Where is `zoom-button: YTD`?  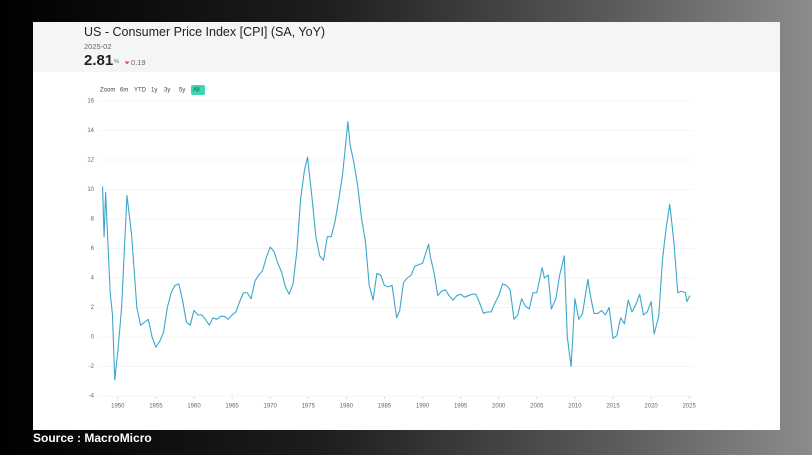 zoom-button: YTD is located at coordinates (140, 91).